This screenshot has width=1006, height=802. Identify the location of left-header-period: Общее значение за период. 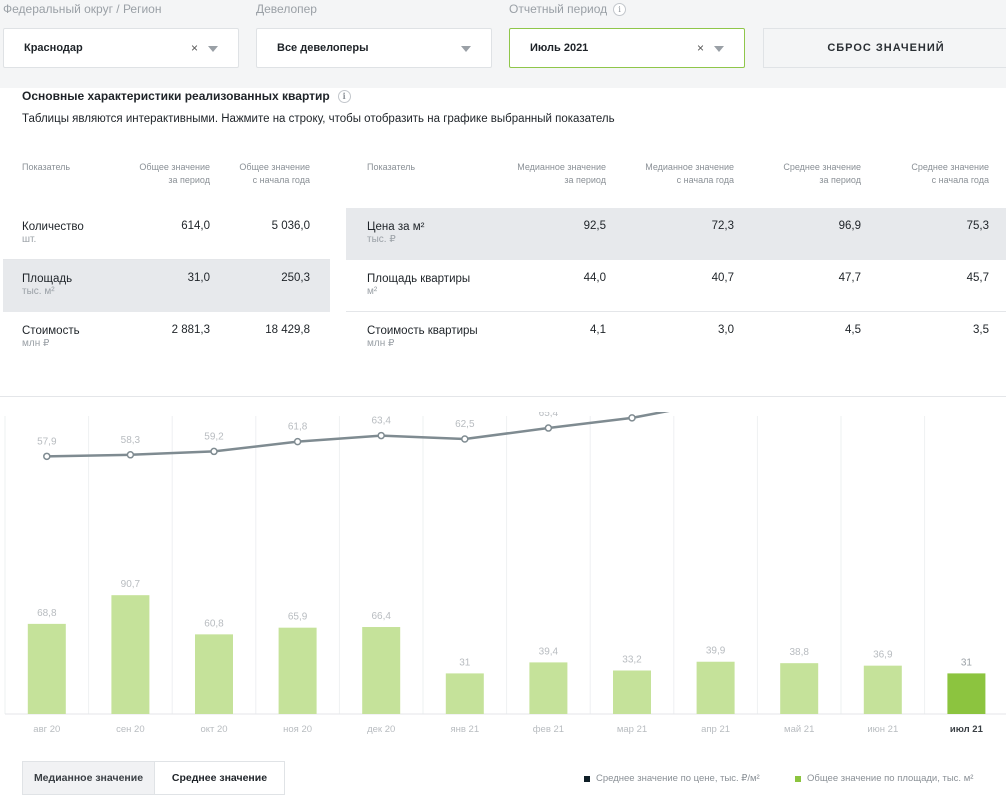
(174, 173).